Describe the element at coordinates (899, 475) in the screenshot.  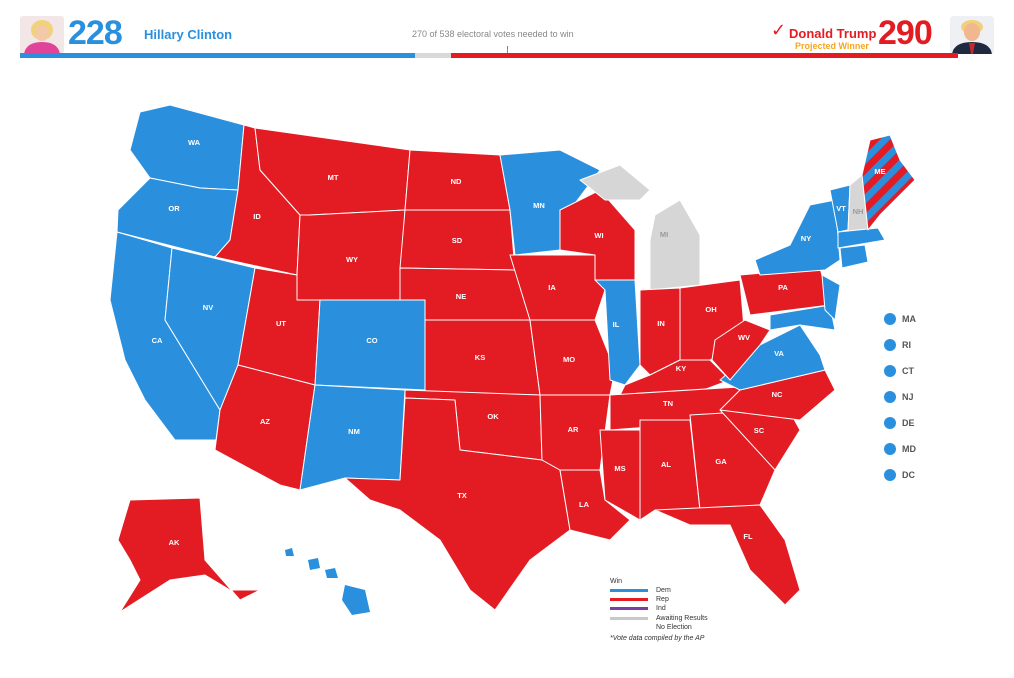
I see `small-state-dc: DC` at that location.